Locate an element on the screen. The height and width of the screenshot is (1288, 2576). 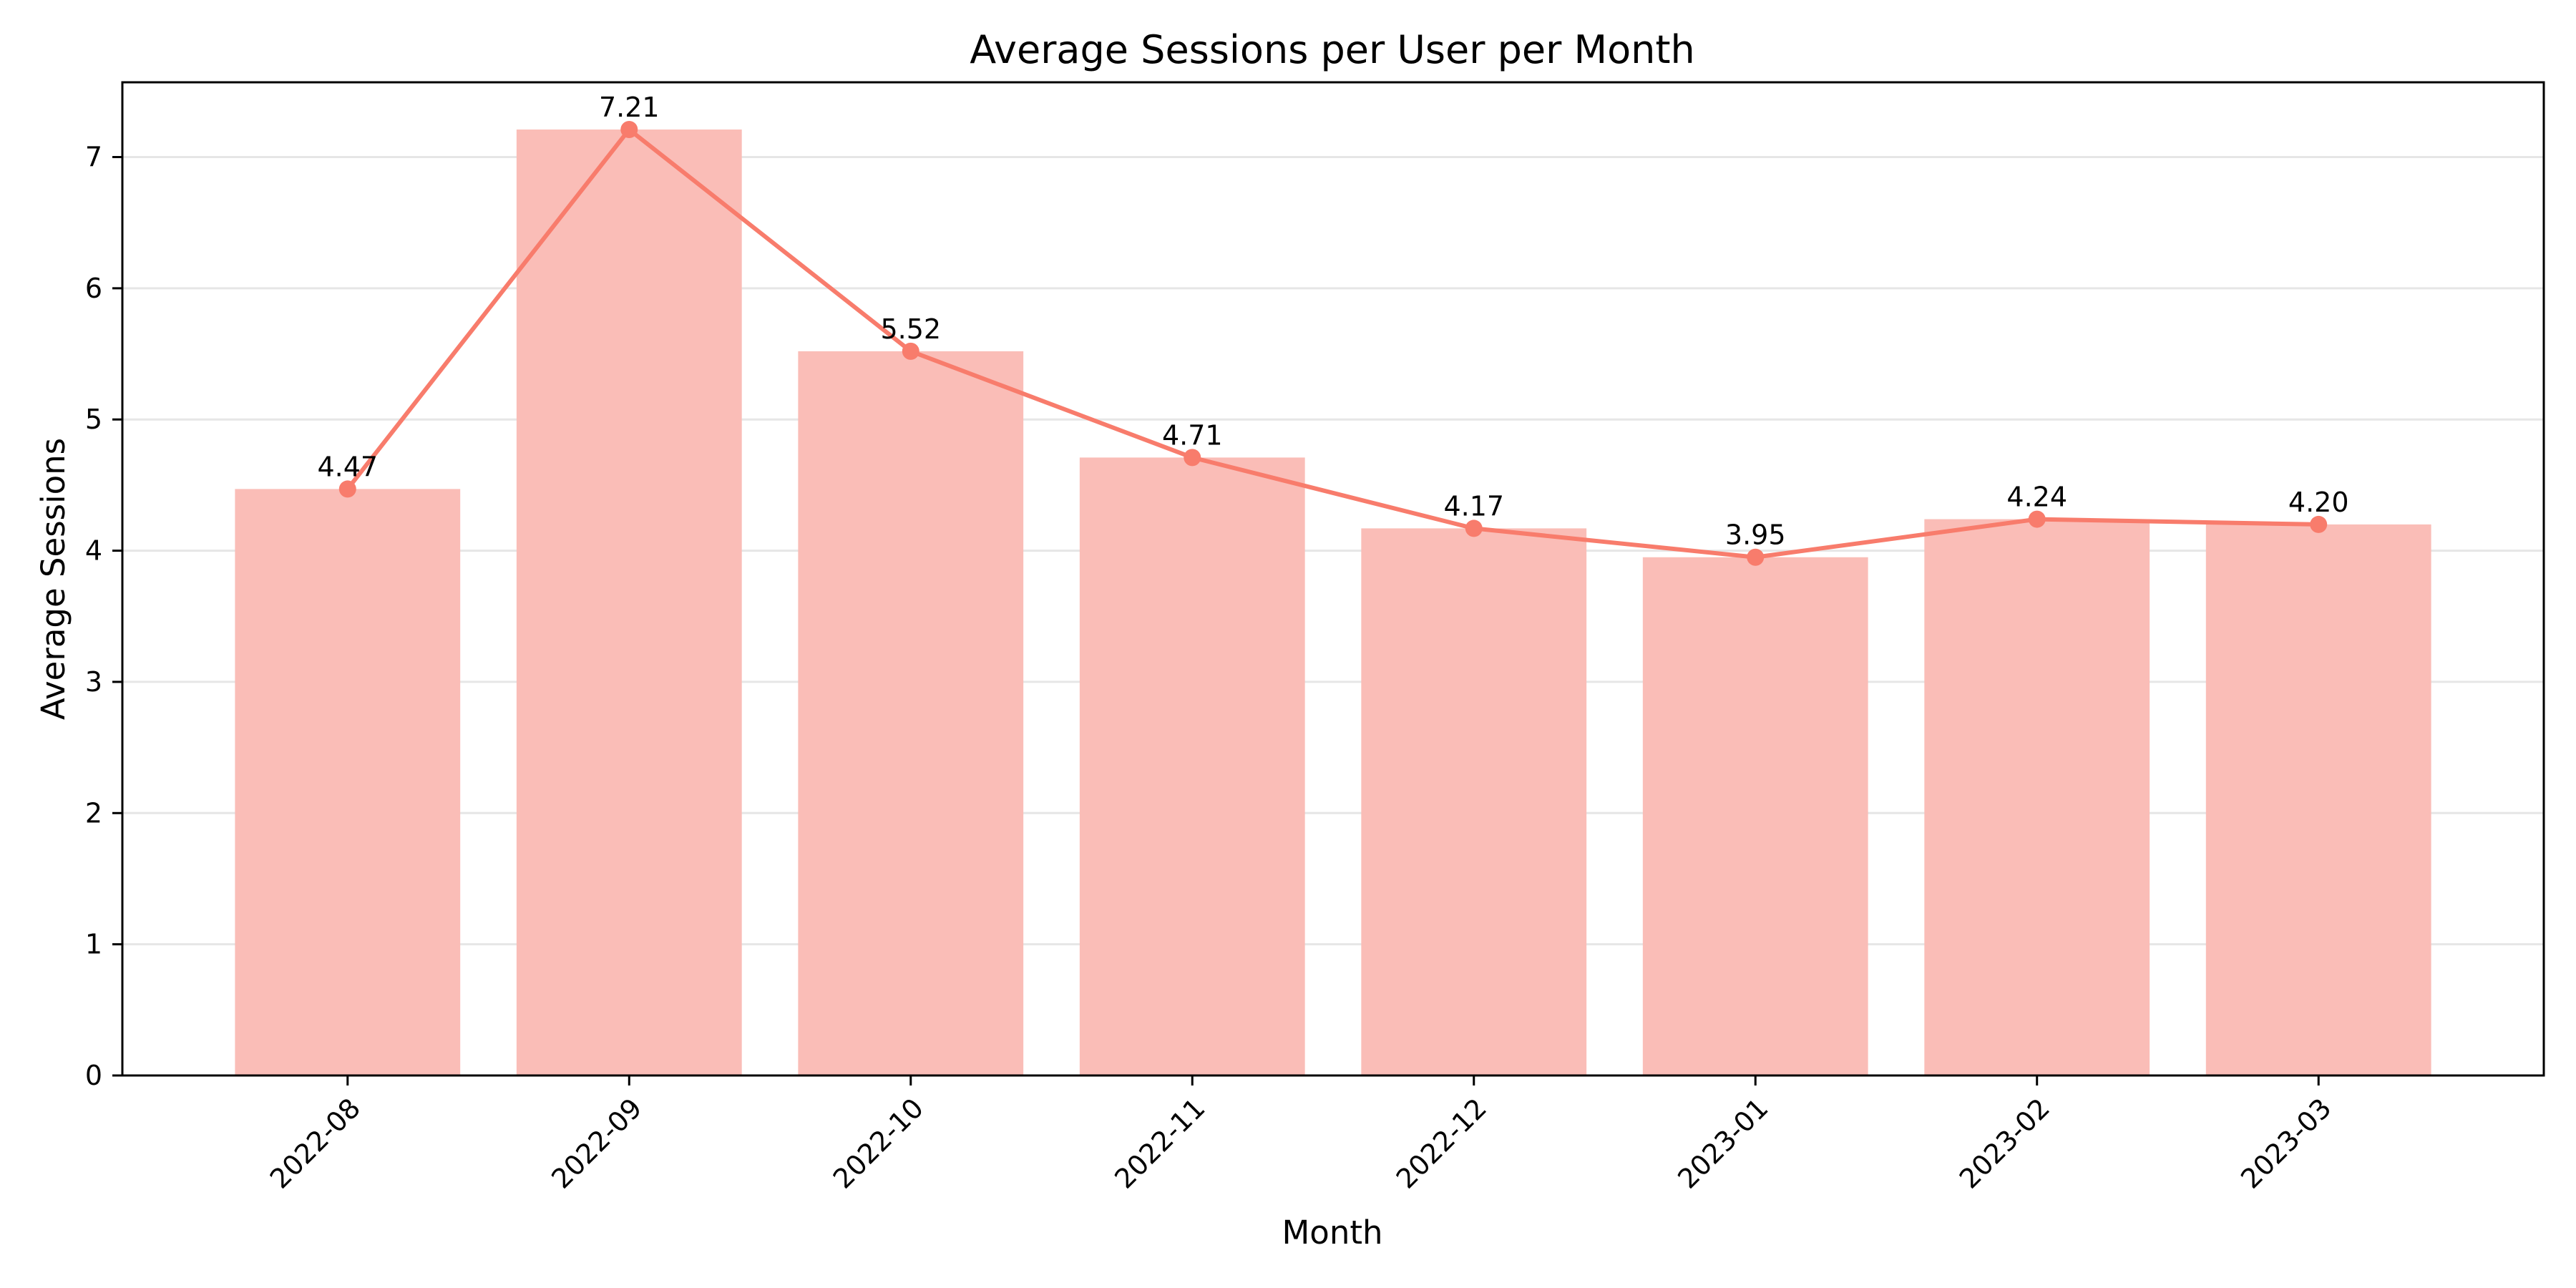
x-tick-label: 2023-01 is located at coordinates (1723, 1143).